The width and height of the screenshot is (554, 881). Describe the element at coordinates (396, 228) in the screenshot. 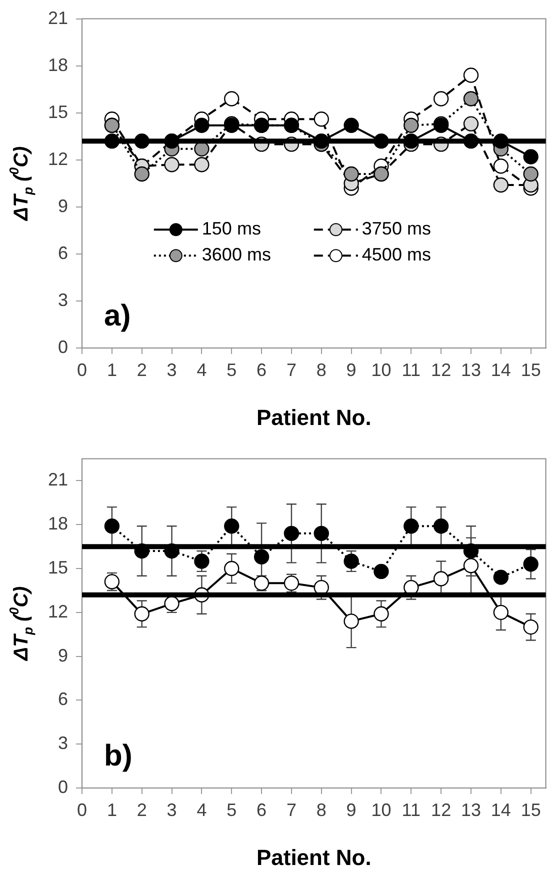

I see `legend-label: 3750 ms` at that location.